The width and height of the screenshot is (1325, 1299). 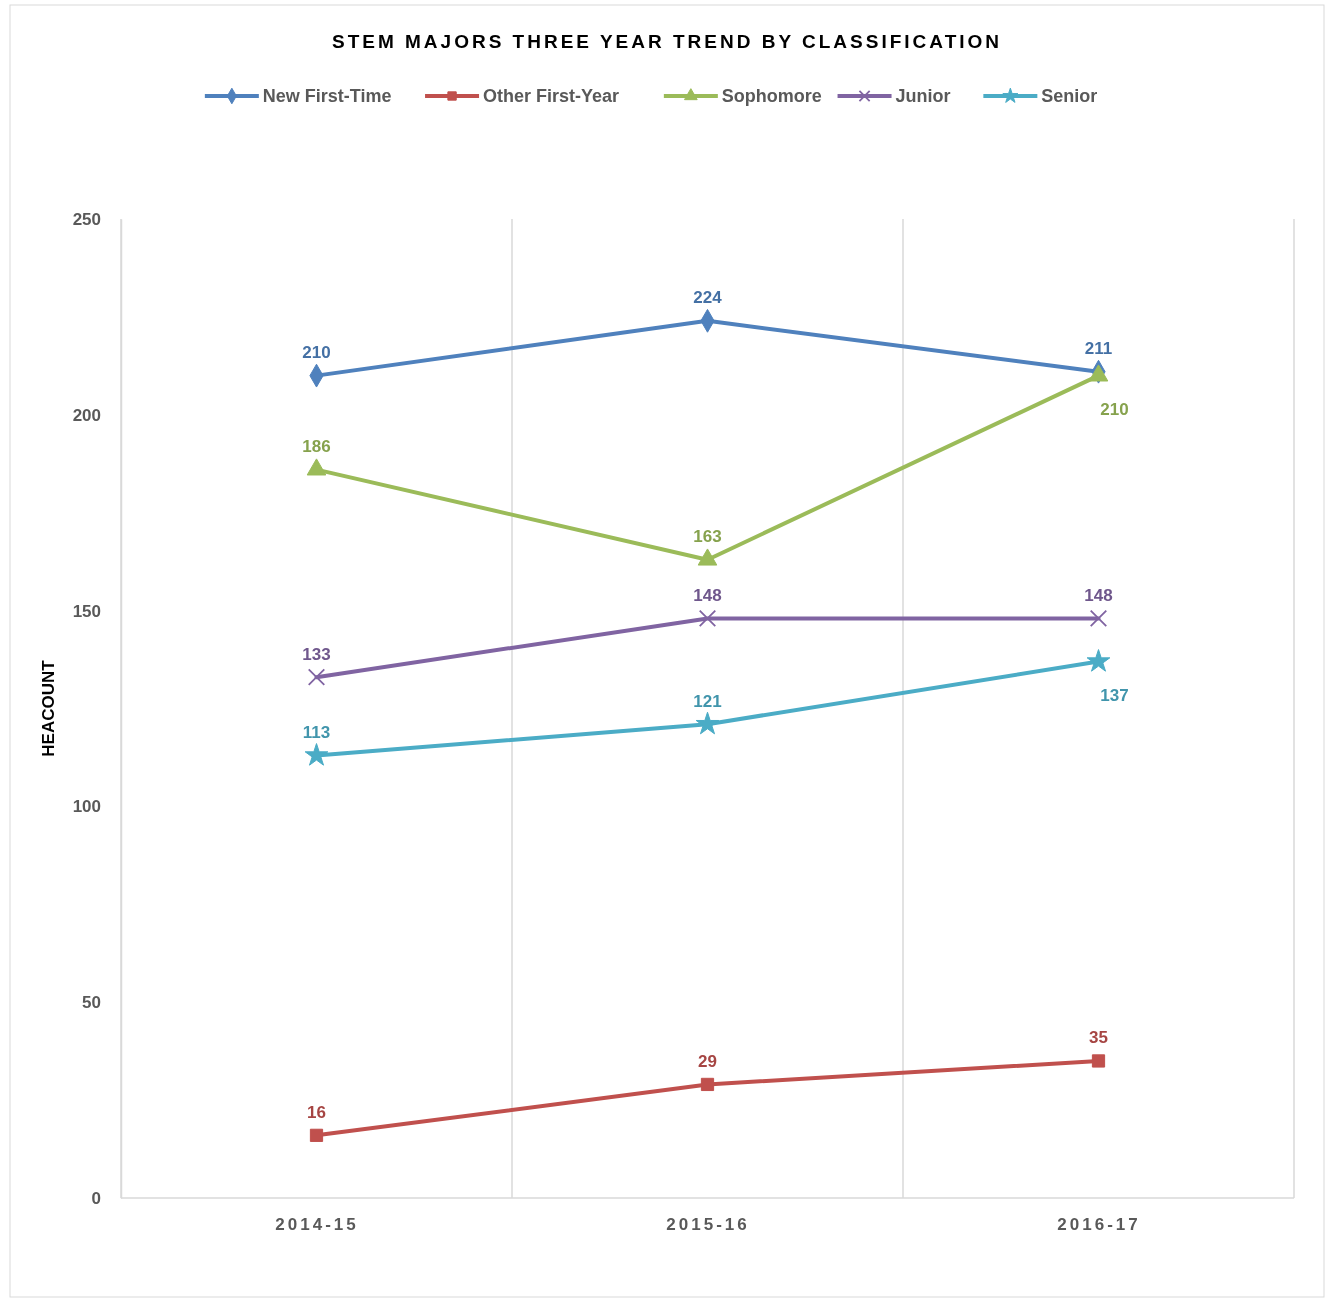 I want to click on chart-title: STEM MAJORS THREE YEAR TREND BY CLASSIFICATION, so click(x=667, y=41).